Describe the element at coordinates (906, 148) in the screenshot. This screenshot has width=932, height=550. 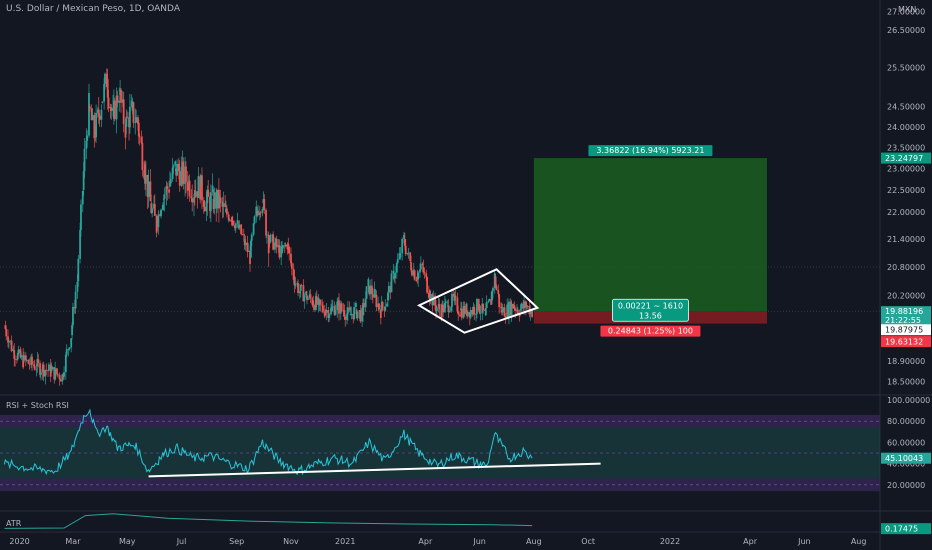
I see `price-tick-label: 23.50000` at that location.